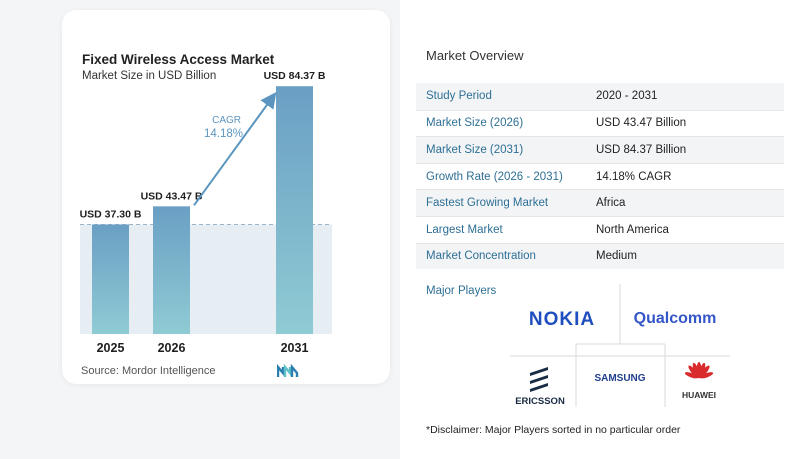 The width and height of the screenshot is (800, 459). Describe the element at coordinates (459, 96) in the screenshot. I see `row-label: Study Period` at that location.